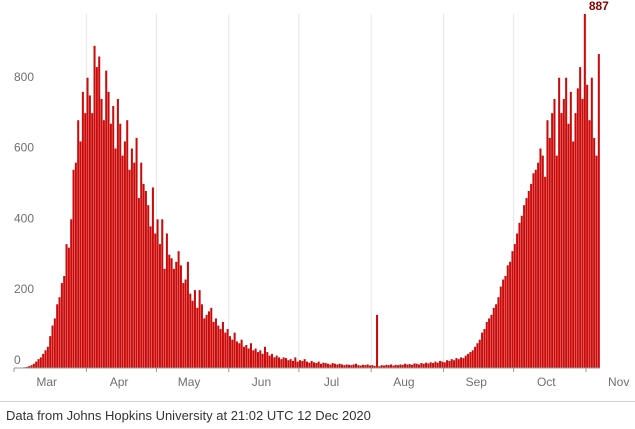 Image resolution: width=635 pixels, height=429 pixels. I want to click on footer-divider, so click(317, 401).